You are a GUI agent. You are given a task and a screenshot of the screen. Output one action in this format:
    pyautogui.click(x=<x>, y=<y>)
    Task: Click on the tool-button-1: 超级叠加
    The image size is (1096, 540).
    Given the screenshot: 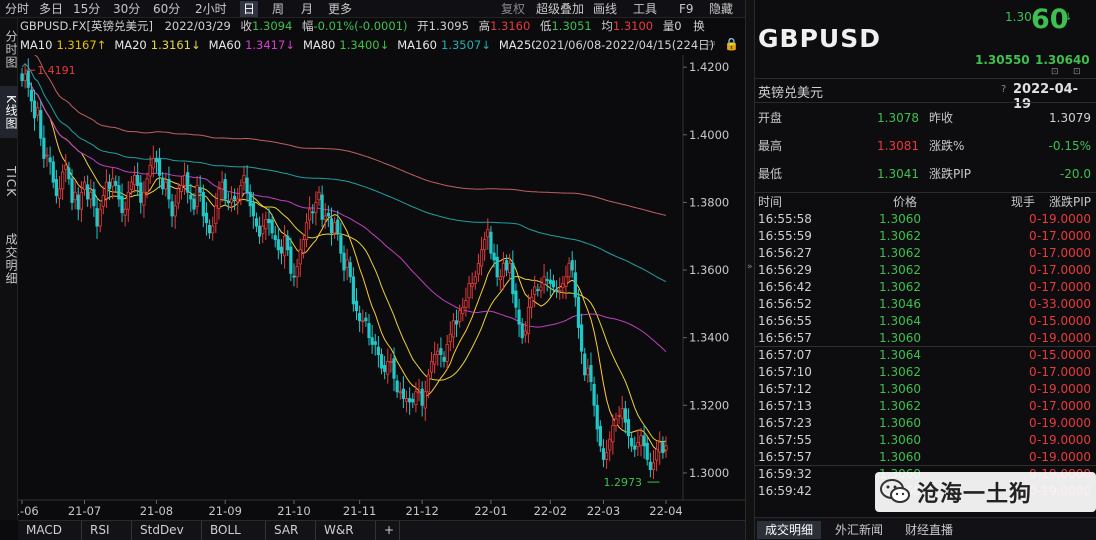 What is the action you would take?
    pyautogui.click(x=560, y=9)
    